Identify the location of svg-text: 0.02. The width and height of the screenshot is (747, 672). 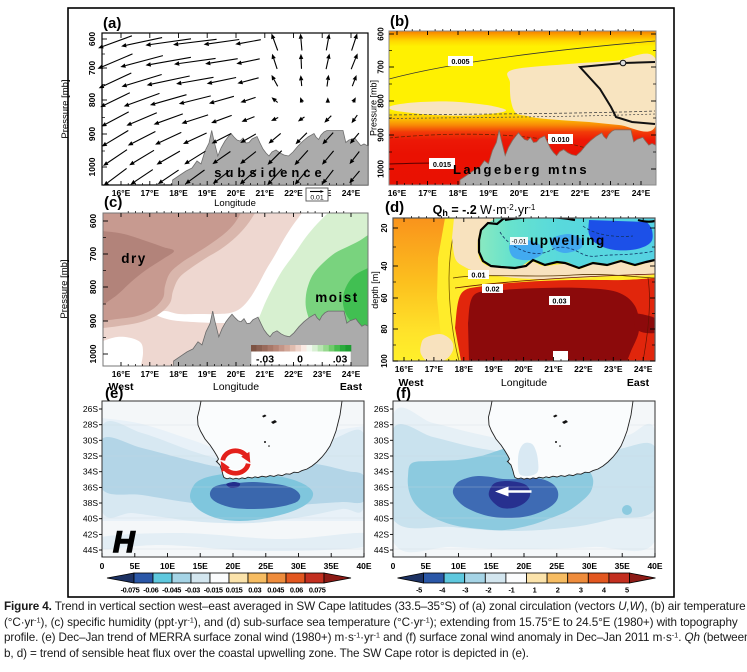
(492, 289).